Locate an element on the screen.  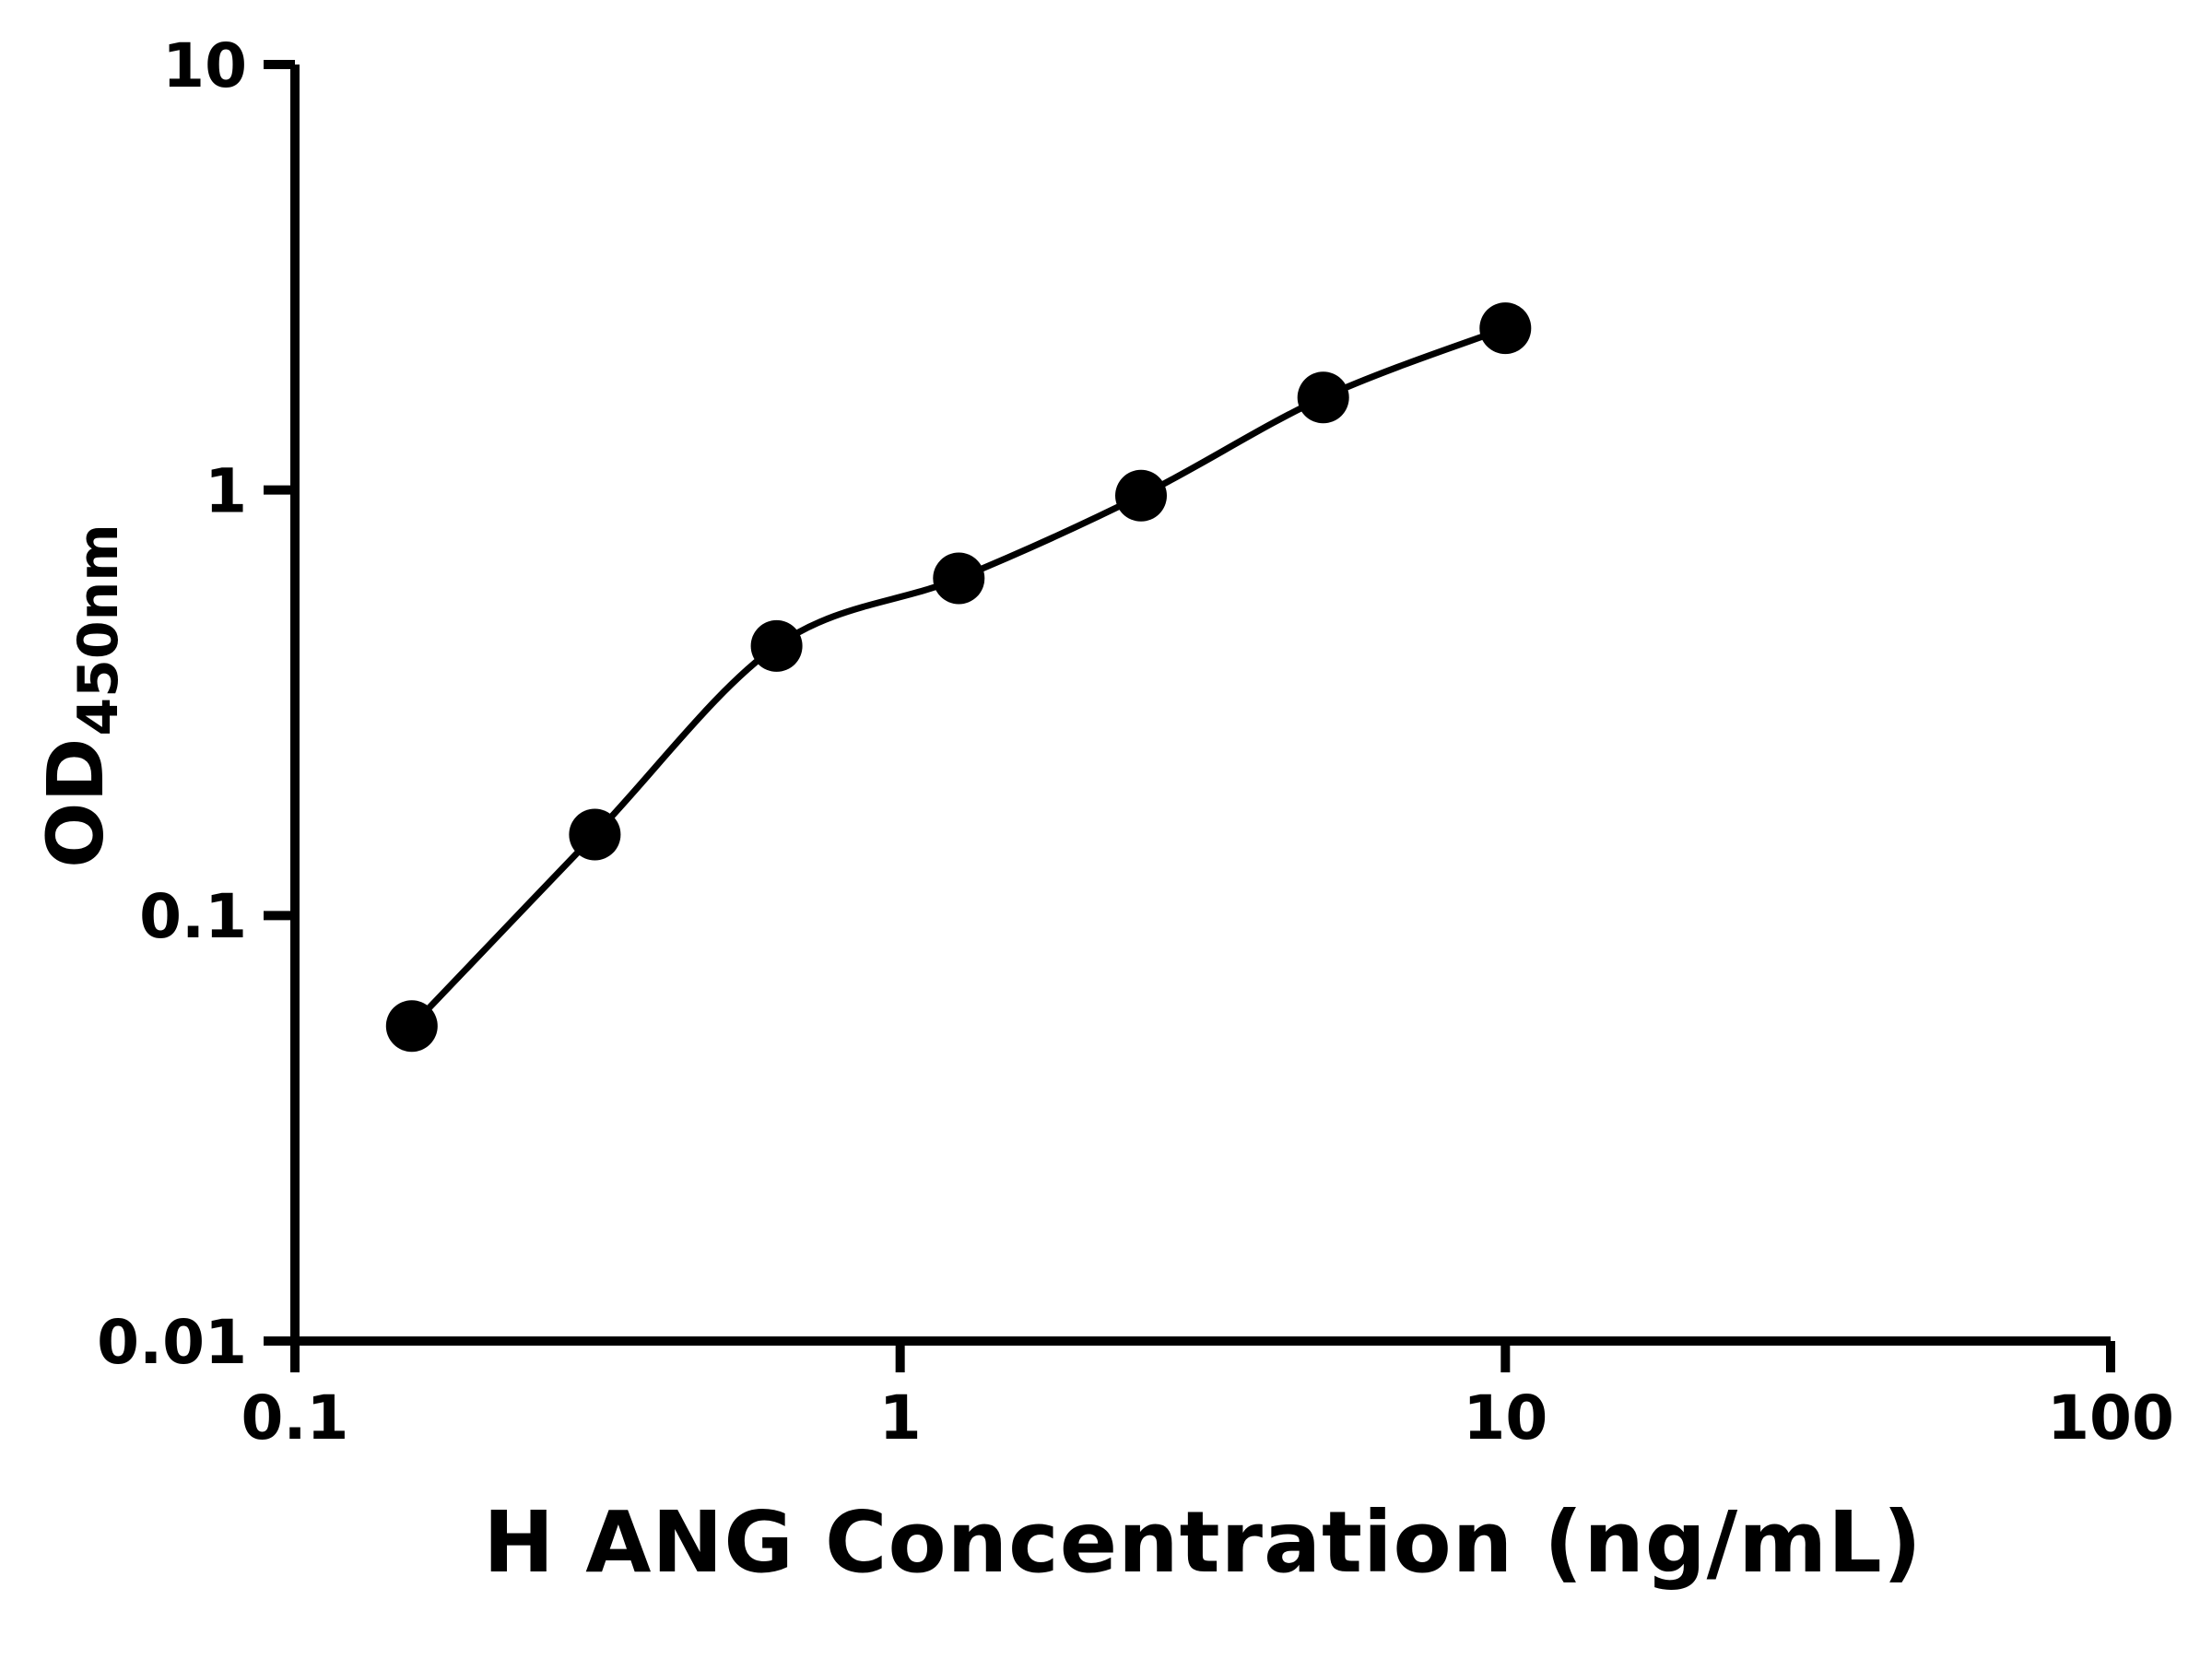
y-axis-label-main: OD is located at coordinates (75, 802).